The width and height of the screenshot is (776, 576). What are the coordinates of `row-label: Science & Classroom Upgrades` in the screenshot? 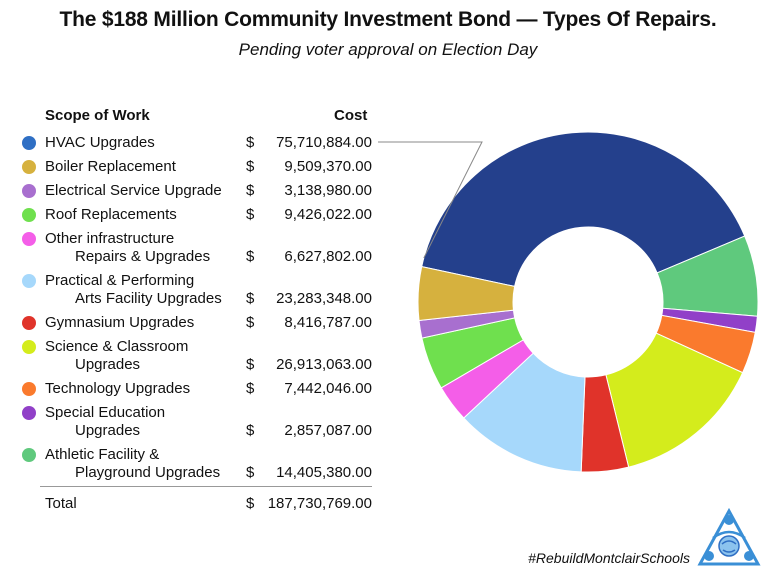 It's located at (116, 356).